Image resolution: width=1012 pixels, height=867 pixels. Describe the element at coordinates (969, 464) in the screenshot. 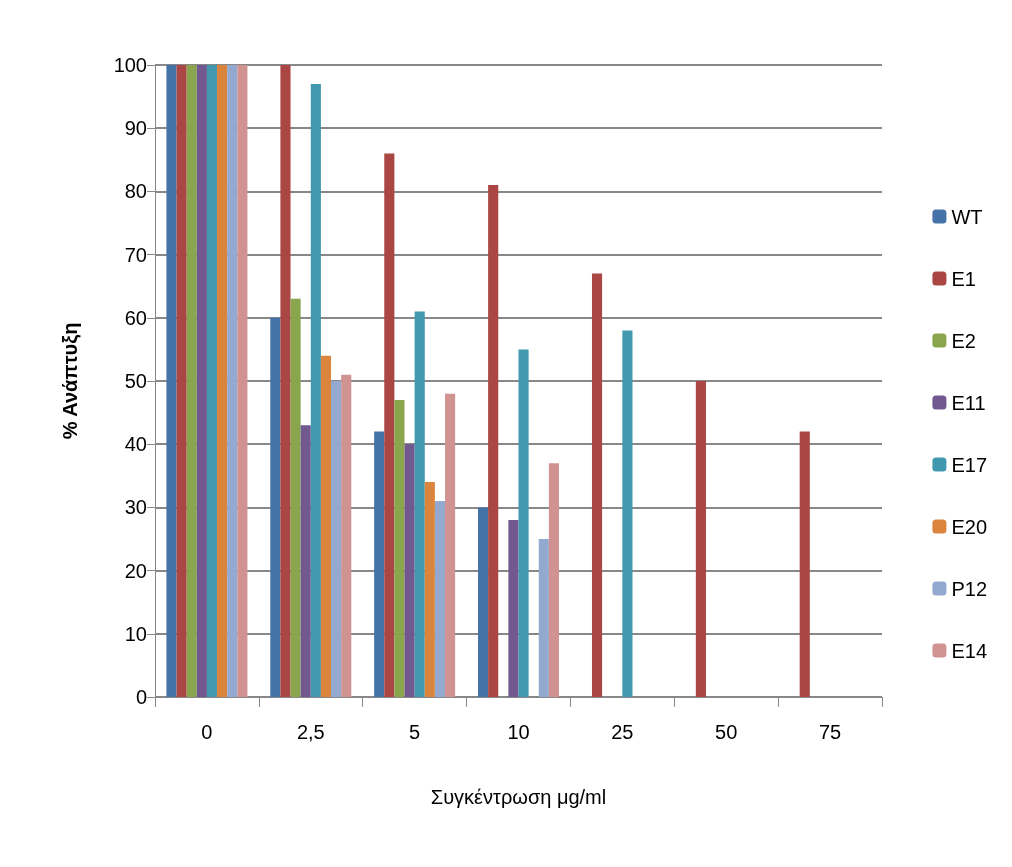

I see `legend-label: E17` at that location.